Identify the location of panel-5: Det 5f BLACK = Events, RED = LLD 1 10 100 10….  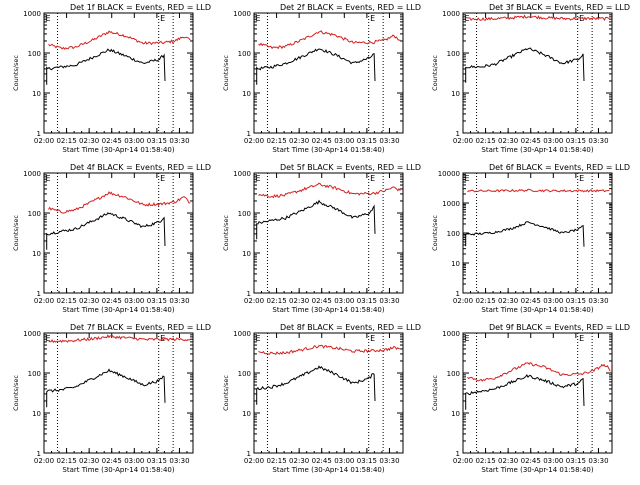
(321, 238).